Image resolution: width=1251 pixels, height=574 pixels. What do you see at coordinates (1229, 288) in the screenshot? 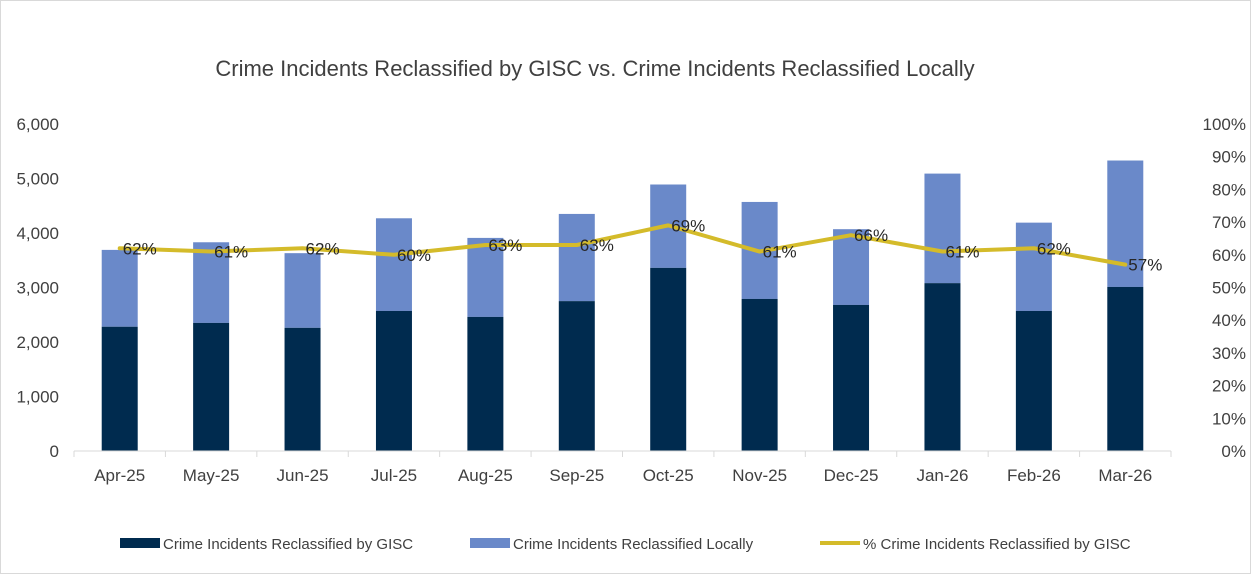
I see `y-right-tick-label: 50%` at bounding box center [1229, 288].